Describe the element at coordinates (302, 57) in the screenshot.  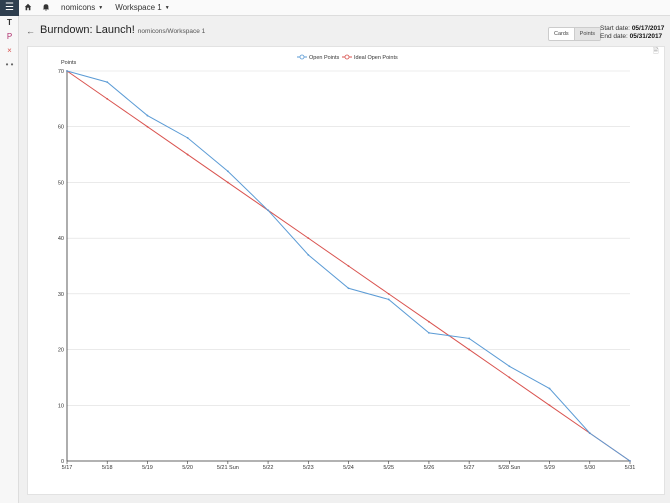
I see `legend-marker-open-points` at that location.